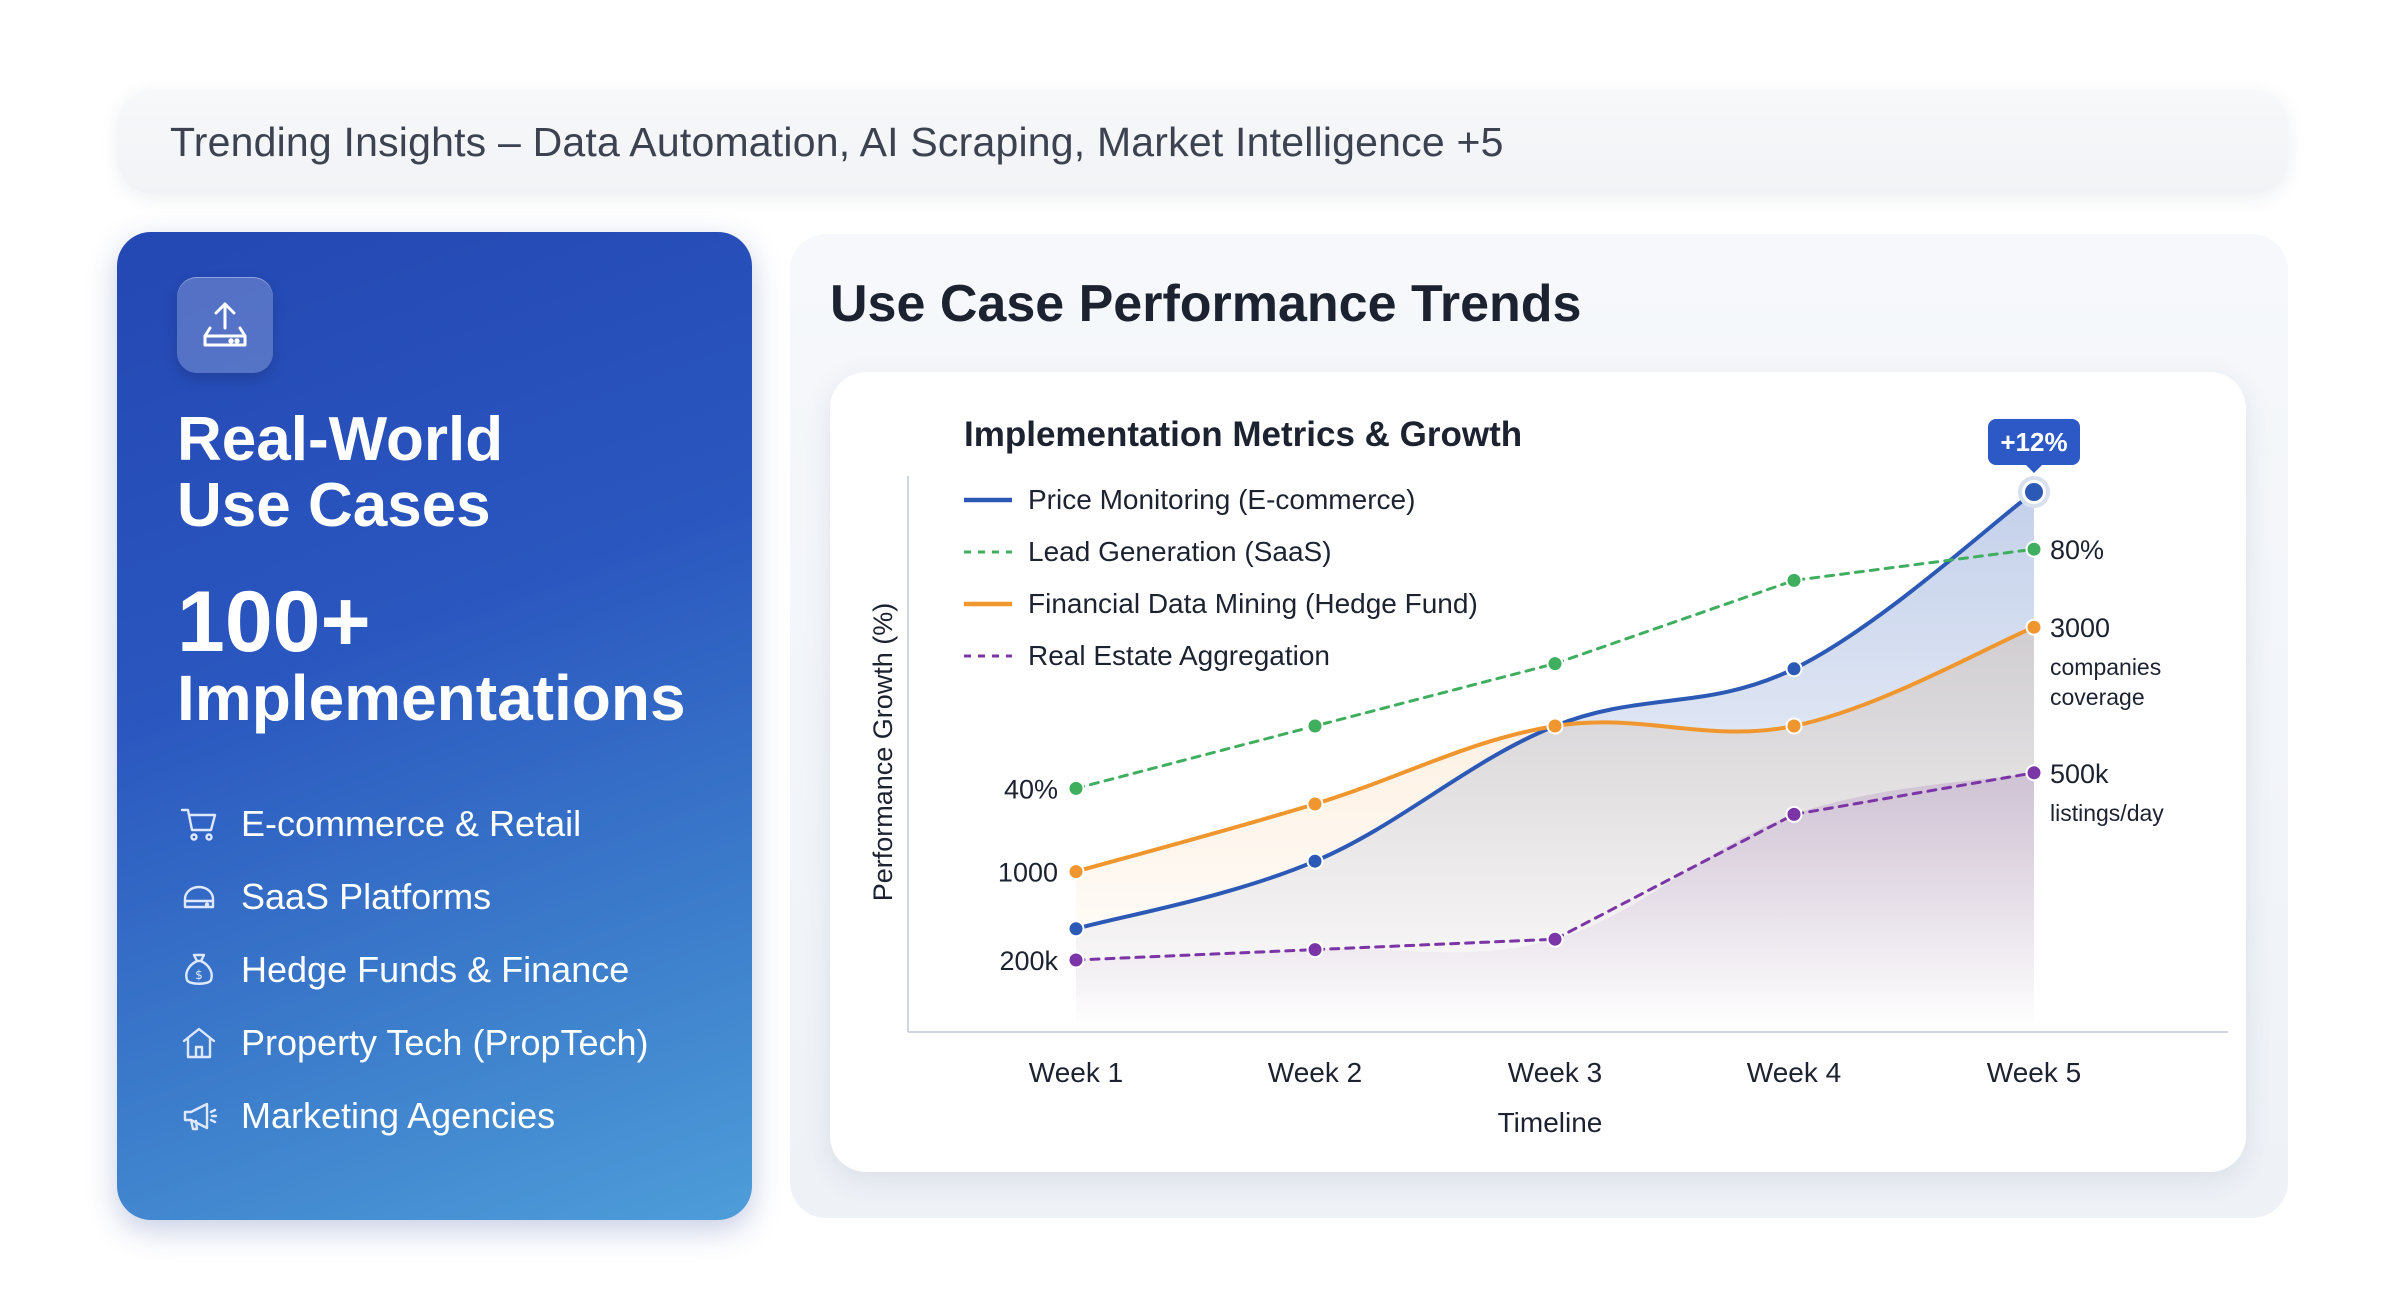  Describe the element at coordinates (1253, 603) in the screenshot. I see `financial-legend-label: Financial Data Mining (Hedge Fund)` at that location.